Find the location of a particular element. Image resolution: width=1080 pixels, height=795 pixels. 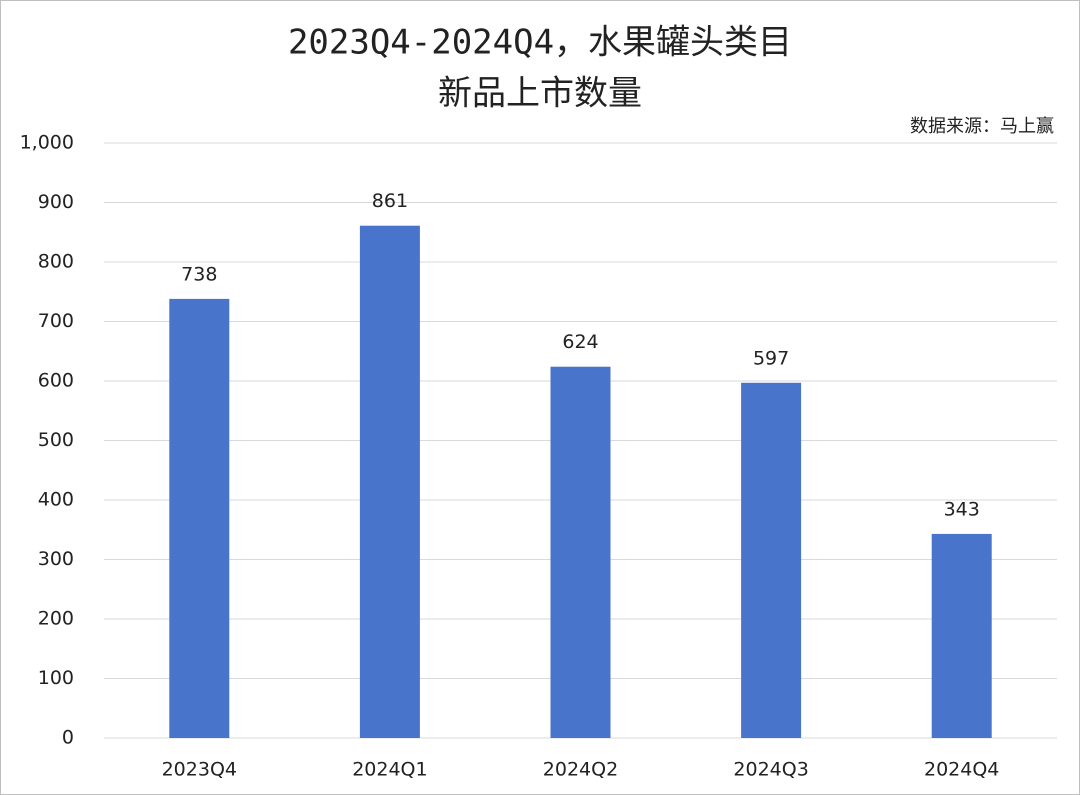

y-tick-label: 1,000 is located at coordinates (47, 143).